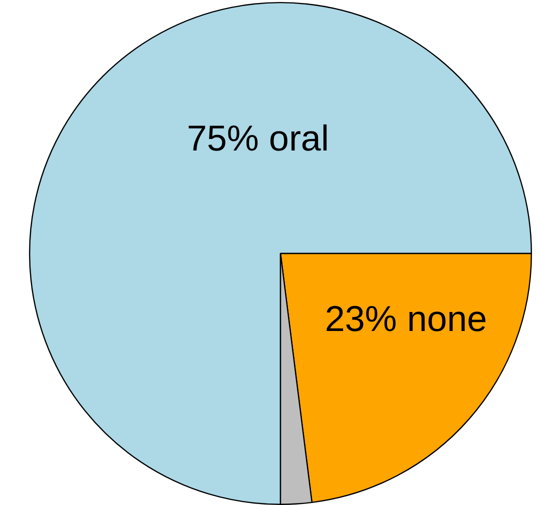 Image resolution: width=539 pixels, height=505 pixels. Describe the element at coordinates (257, 138) in the screenshot. I see `data-label: 75% oral` at that location.